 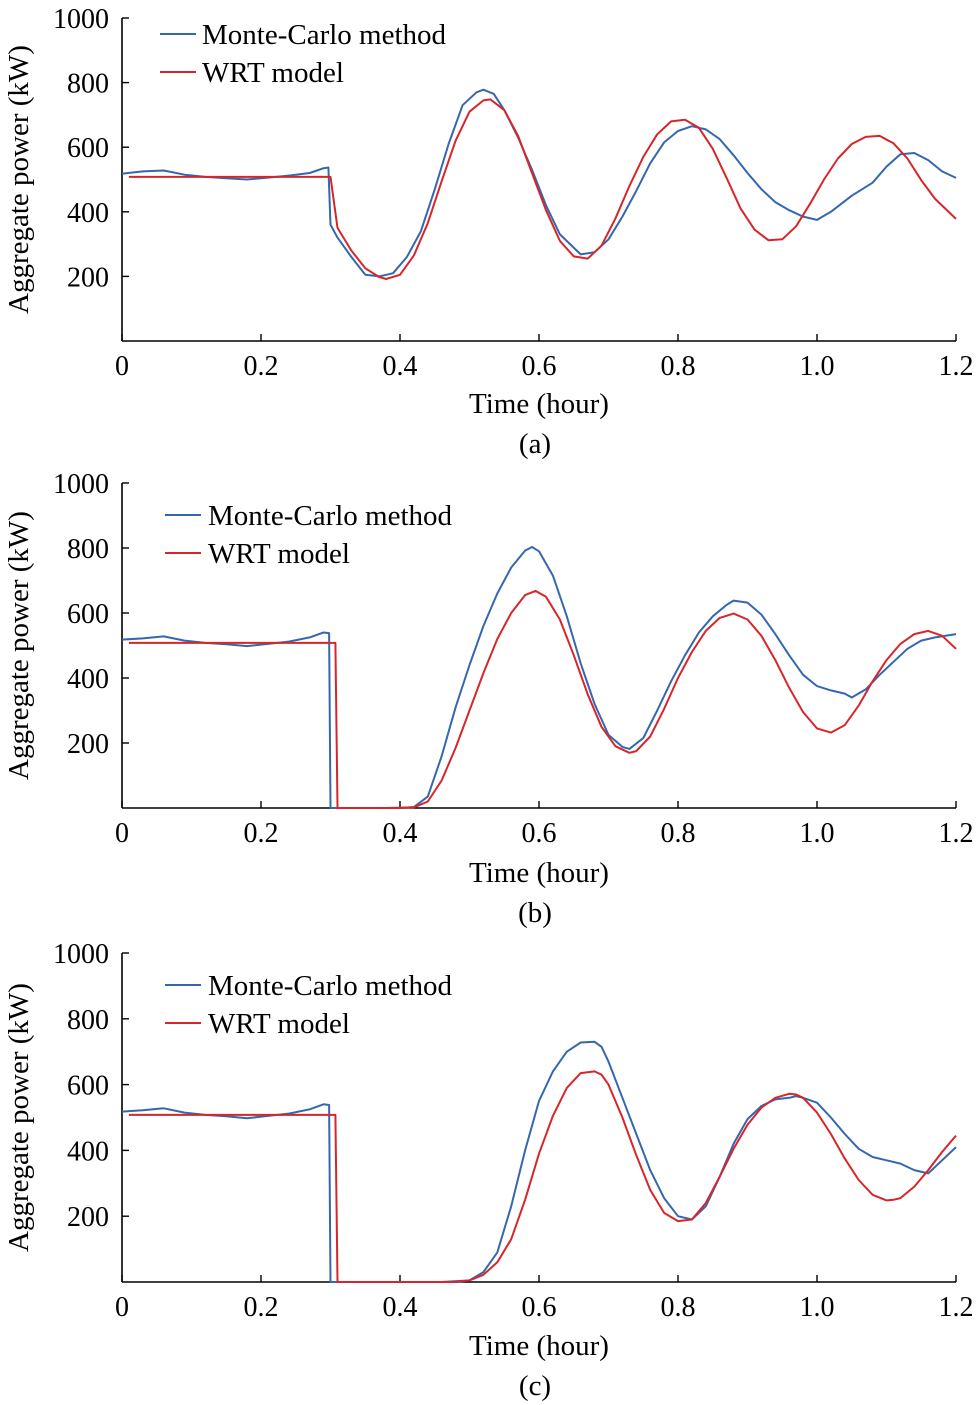 What do you see at coordinates (535, 444) in the screenshot?
I see `panel-caption: (a)` at bounding box center [535, 444].